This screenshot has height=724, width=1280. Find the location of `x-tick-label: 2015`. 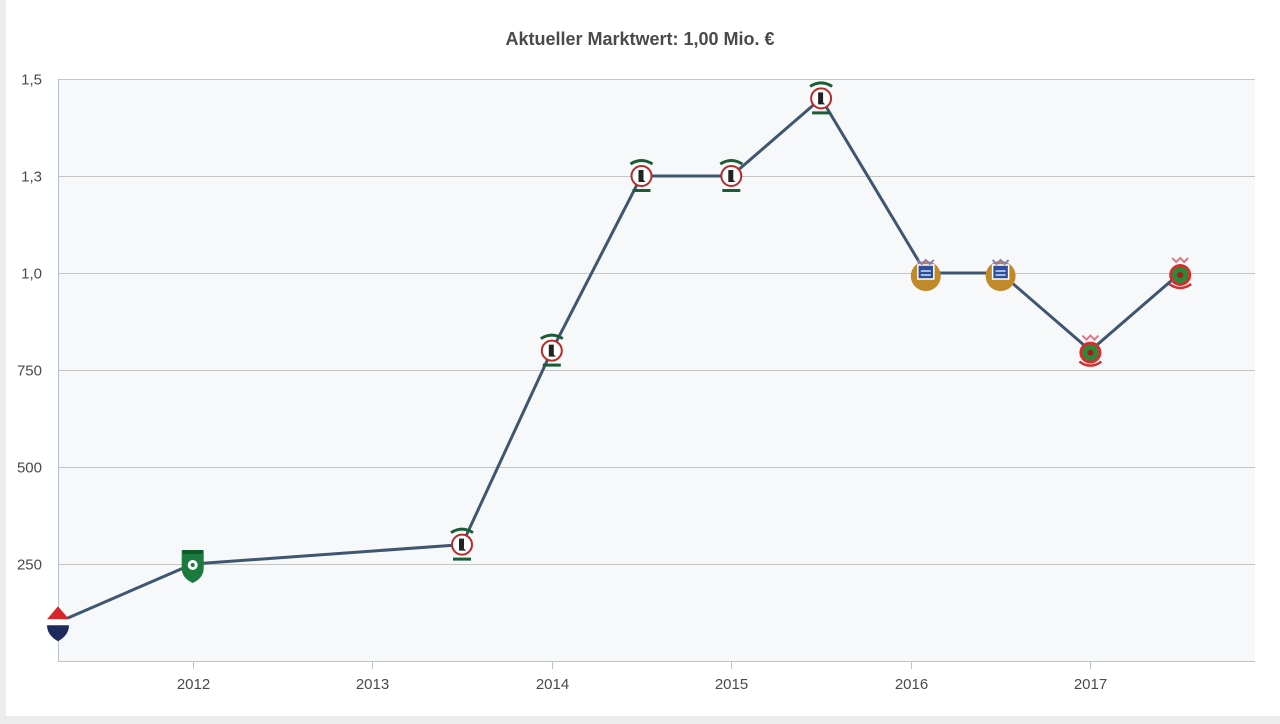

x-tick-label: 2015 is located at coordinates (731, 684).